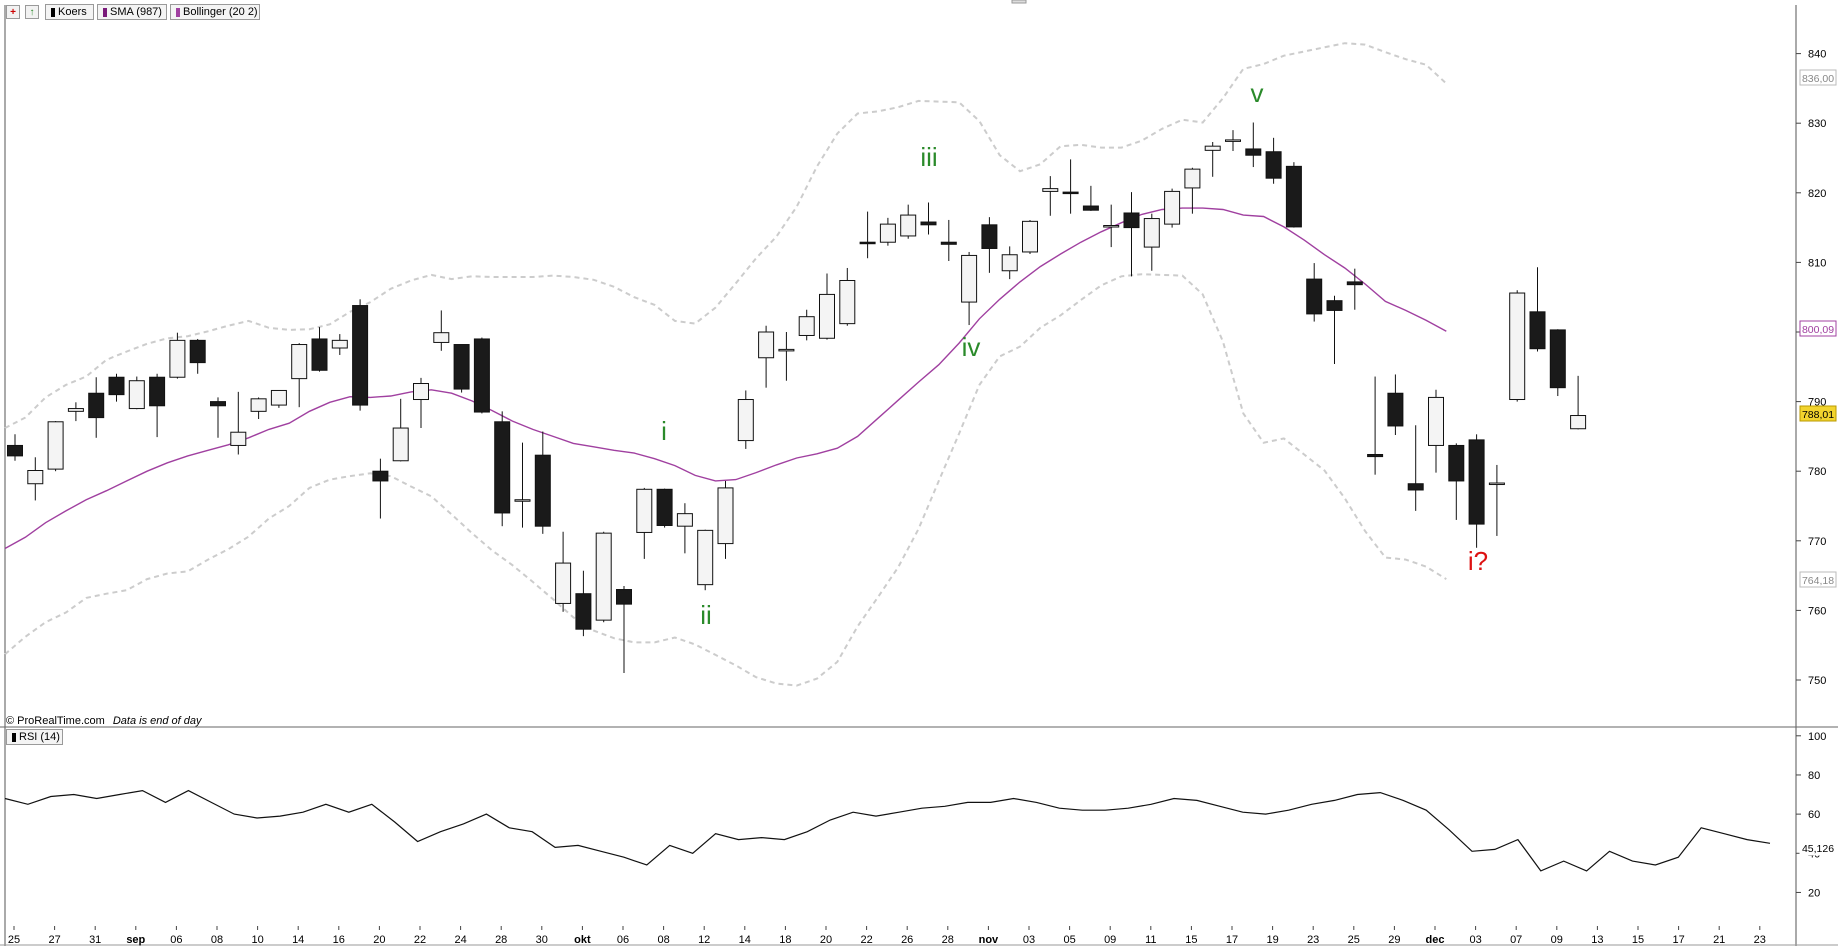 The height and width of the screenshot is (946, 1838). Describe the element at coordinates (1818, 579) in the screenshot. I see `lower-band-tag-box` at that location.